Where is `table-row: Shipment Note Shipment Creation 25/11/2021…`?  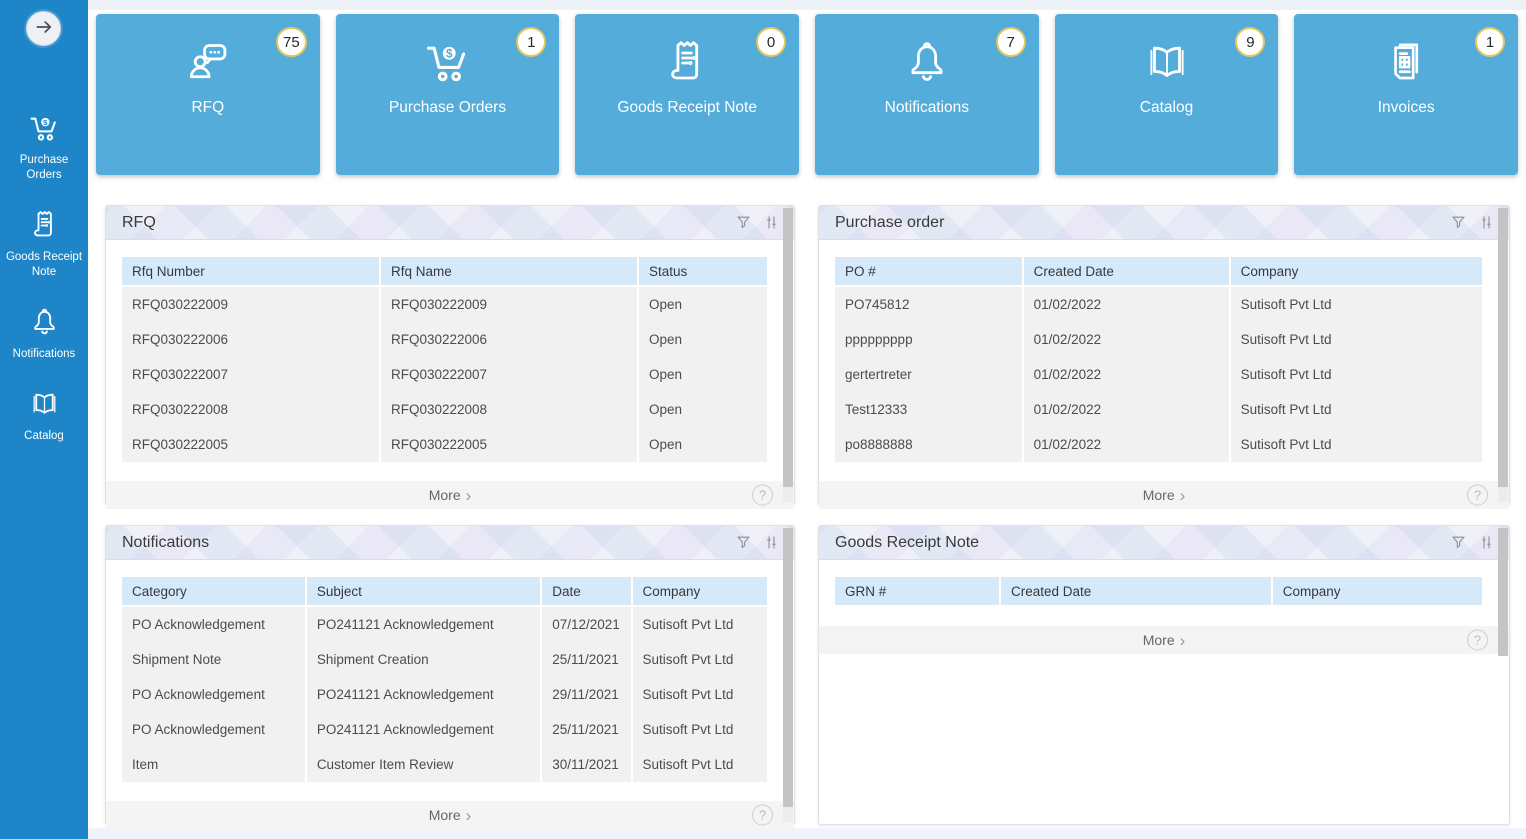 table-row: Shipment Note Shipment Creation 25/11/2021… is located at coordinates (444, 659).